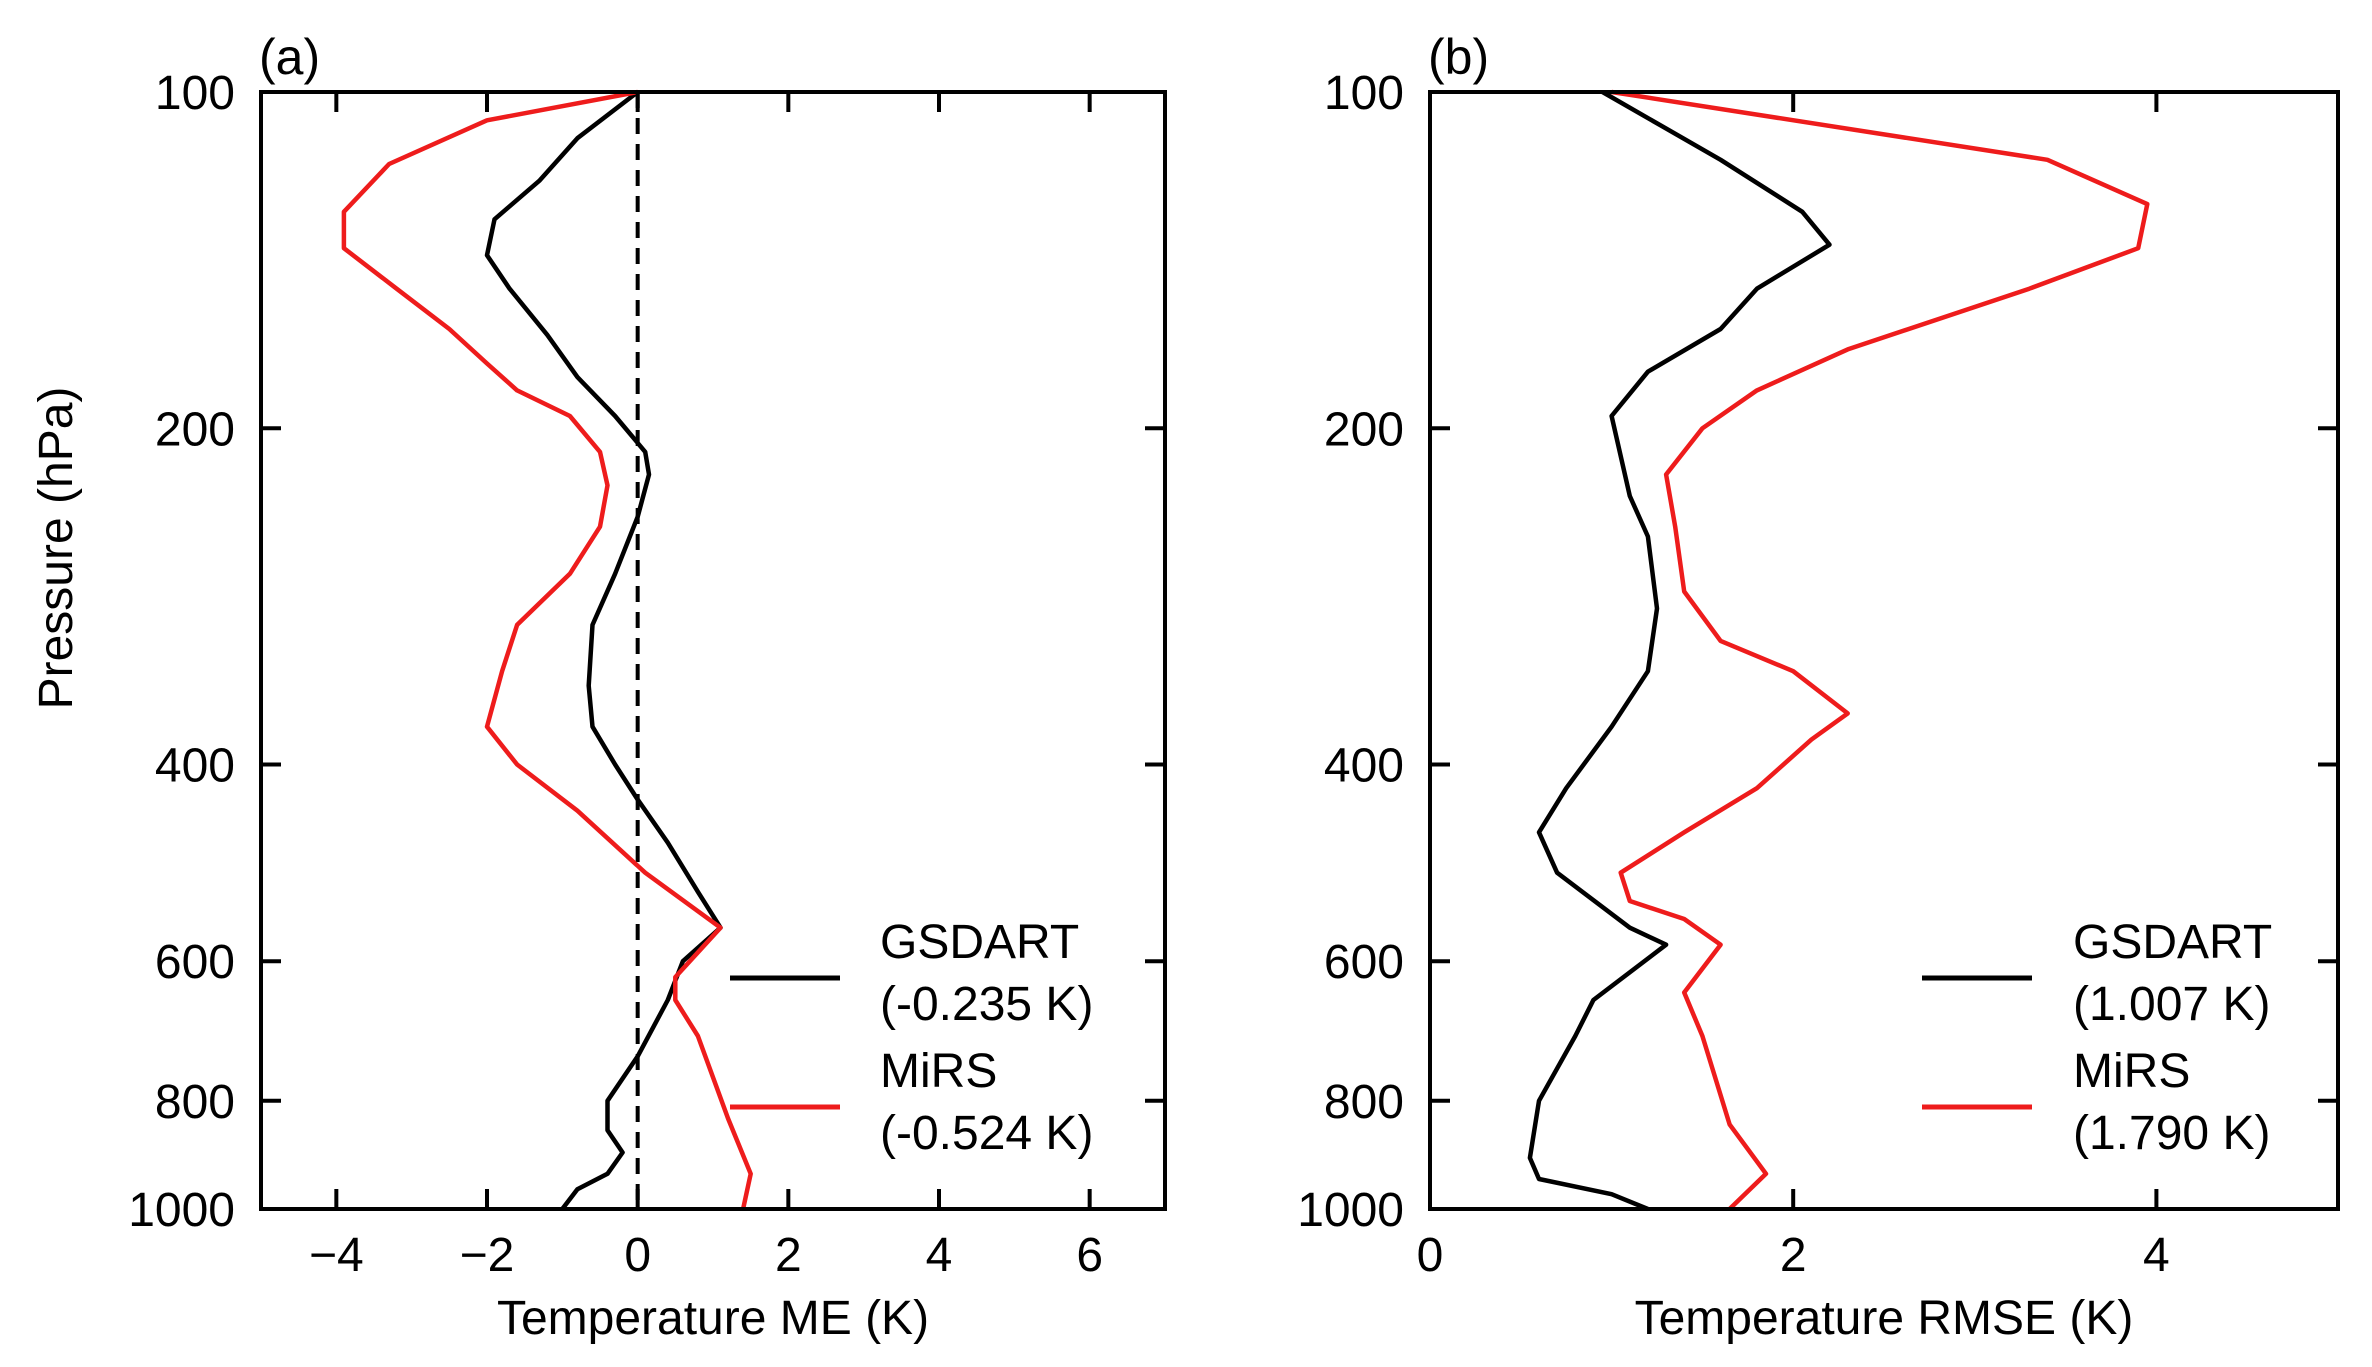 Image resolution: width=2372 pixels, height=1367 pixels. Describe the element at coordinates (1364, 1102) in the screenshot. I see `y-tick-label-b: 800` at that location.